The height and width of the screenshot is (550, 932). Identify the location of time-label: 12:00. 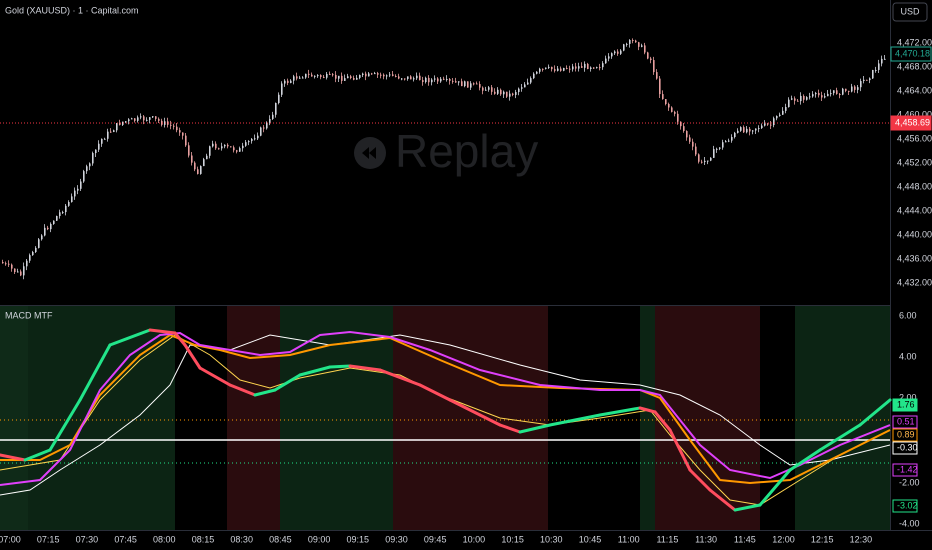
(783, 539).